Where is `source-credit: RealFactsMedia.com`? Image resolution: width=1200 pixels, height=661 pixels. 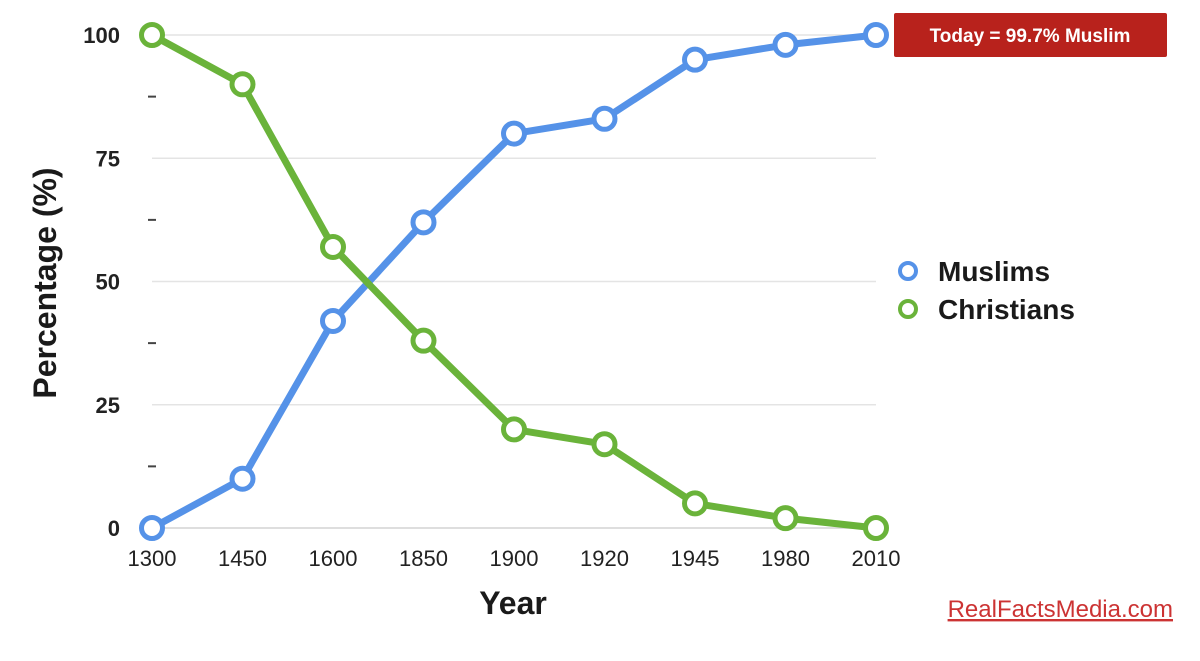 source-credit: RealFactsMedia.com is located at coordinates (1060, 609).